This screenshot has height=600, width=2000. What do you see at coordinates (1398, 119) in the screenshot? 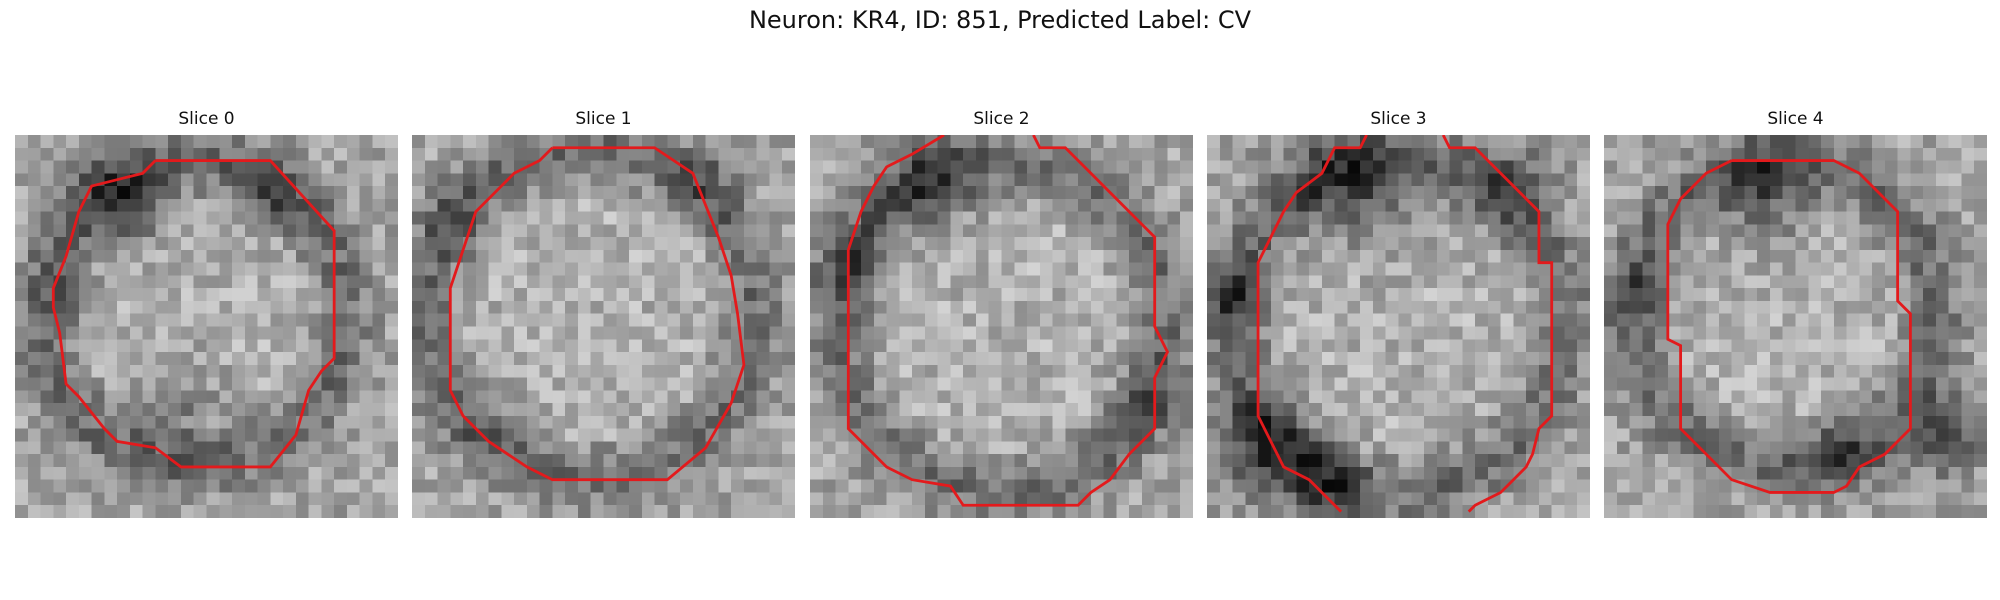
I see `slice-title: Slice 3` at bounding box center [1398, 119].